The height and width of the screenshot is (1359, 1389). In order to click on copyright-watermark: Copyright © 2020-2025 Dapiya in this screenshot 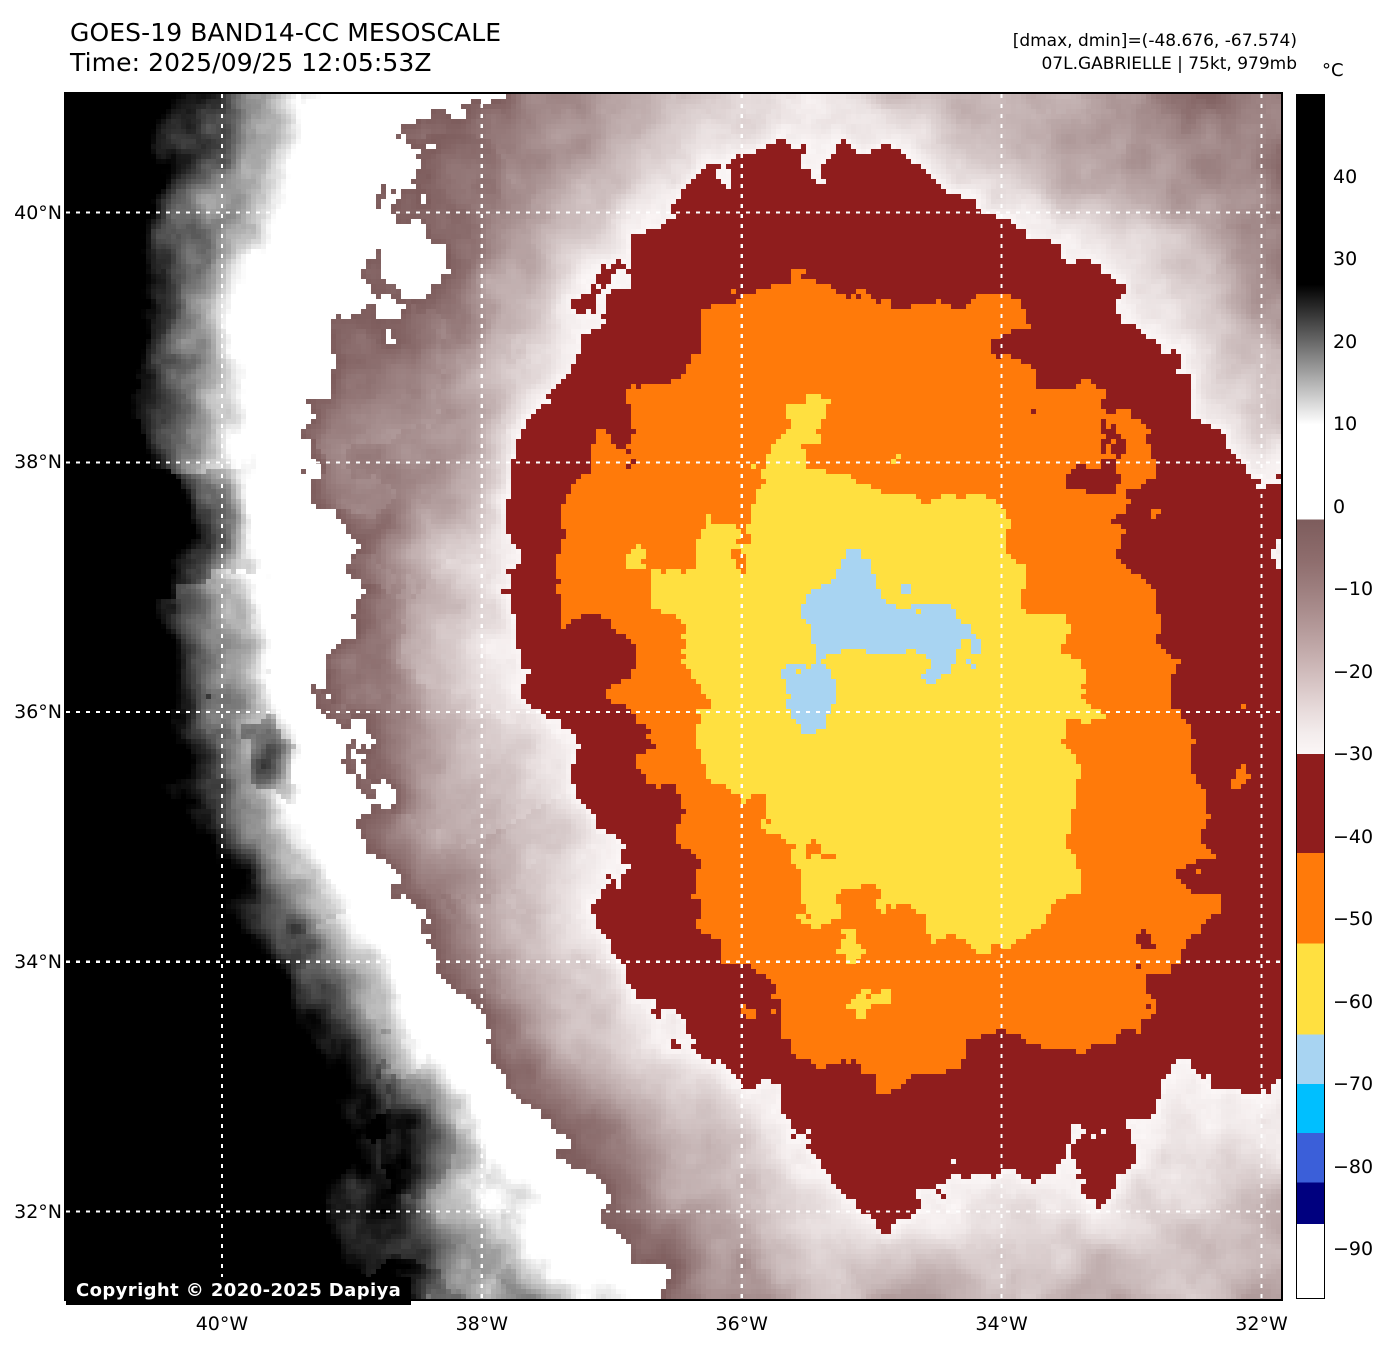, I will do `click(239, 1291)`.